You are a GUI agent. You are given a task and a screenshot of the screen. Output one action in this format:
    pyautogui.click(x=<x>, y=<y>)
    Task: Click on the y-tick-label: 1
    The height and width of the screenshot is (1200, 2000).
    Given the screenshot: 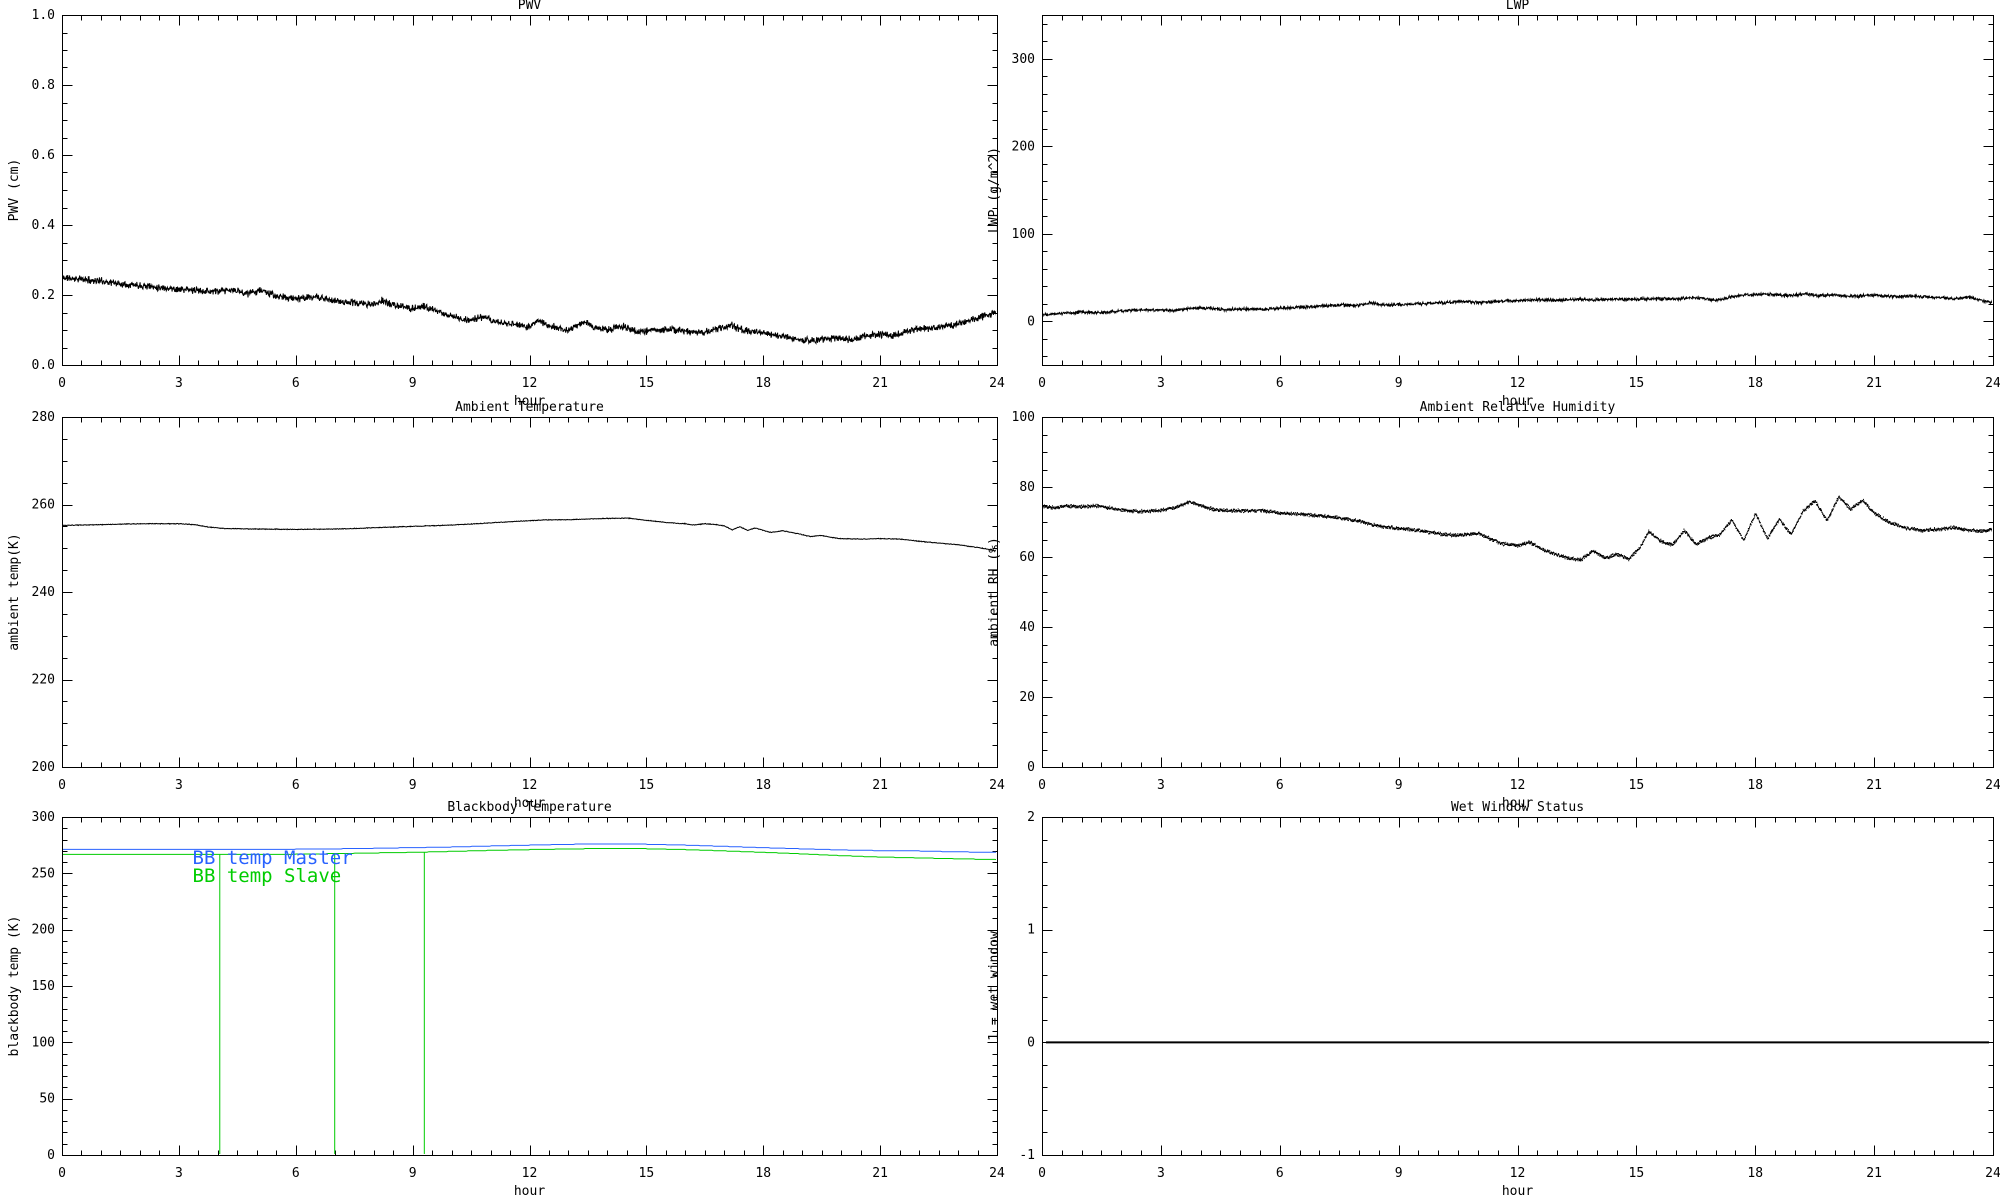 What is the action you would take?
    pyautogui.click(x=1031, y=930)
    